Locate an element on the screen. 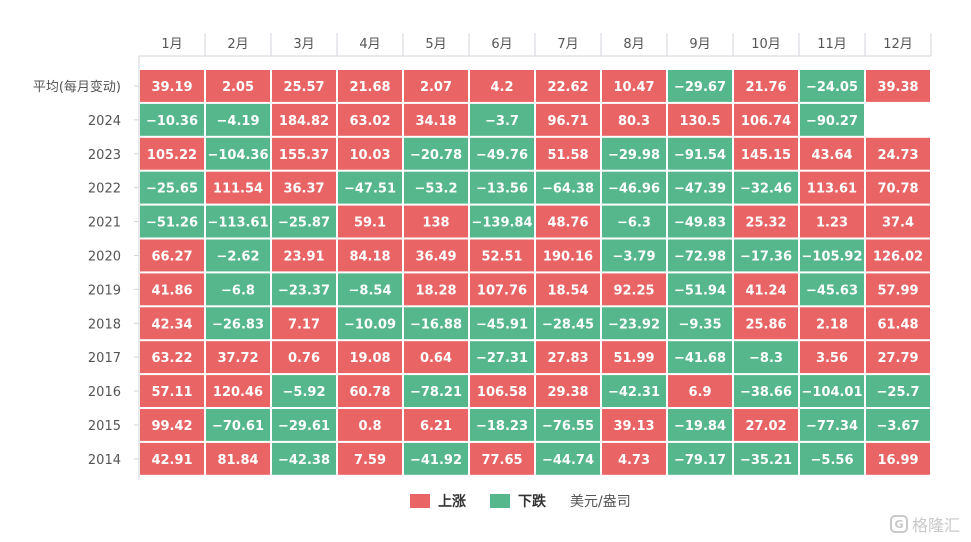 The height and width of the screenshot is (542, 971). legend-item-up: 上涨 is located at coordinates (438, 501).